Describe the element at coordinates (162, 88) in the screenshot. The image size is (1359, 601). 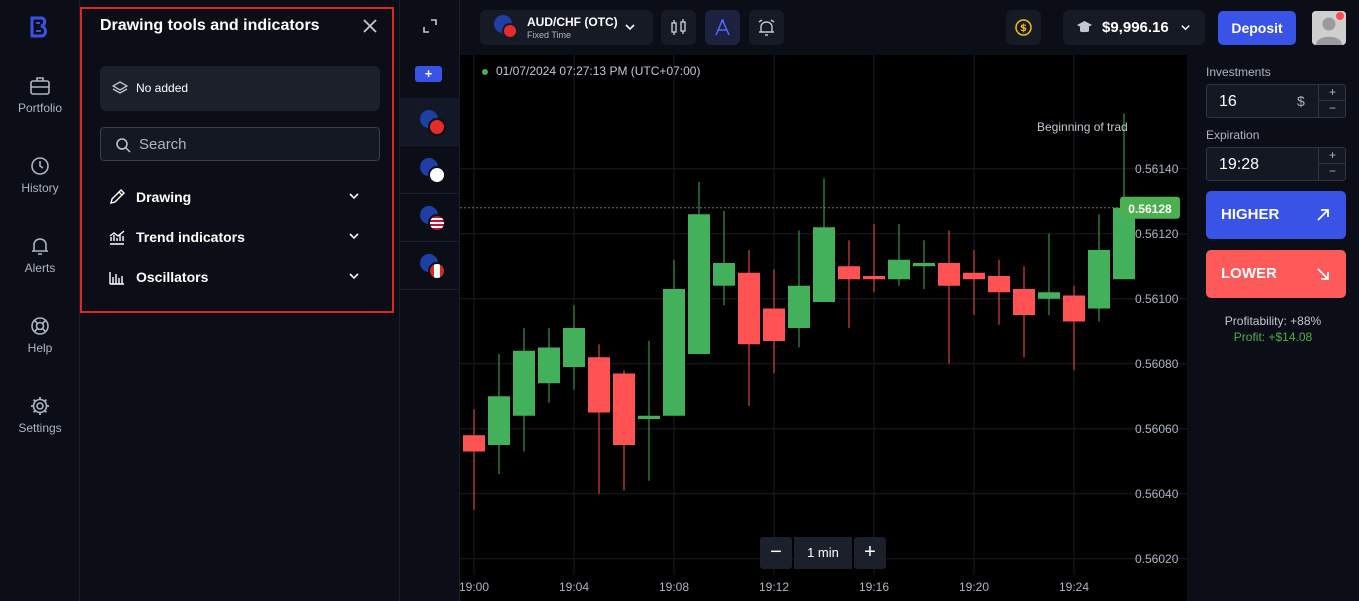
I see `no-added-label: No added` at that location.